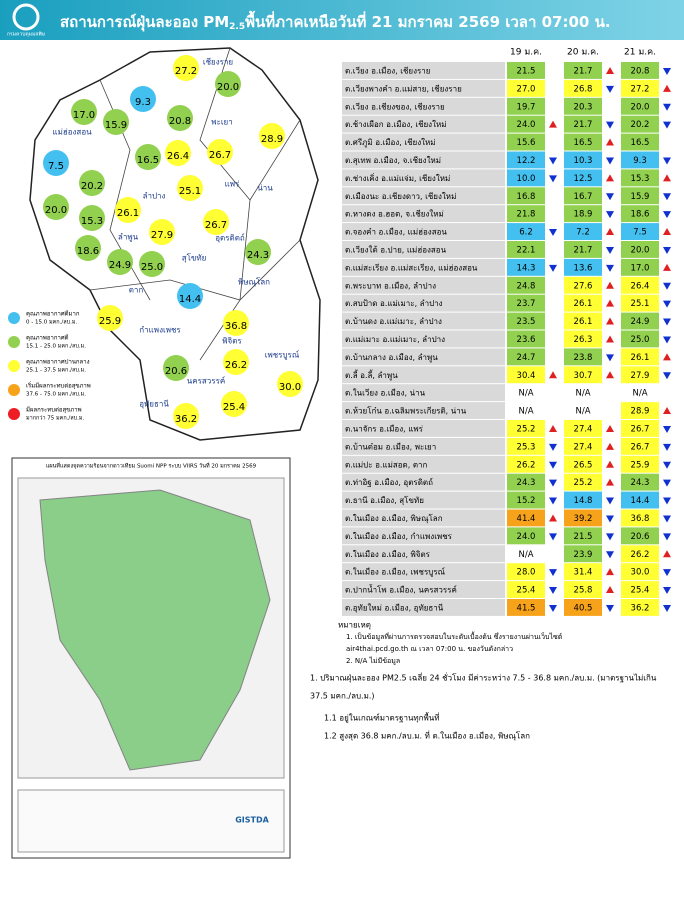 The width and height of the screenshot is (684, 905). What do you see at coordinates (583, 322) in the screenshot?
I see `value: 26.1` at bounding box center [583, 322].